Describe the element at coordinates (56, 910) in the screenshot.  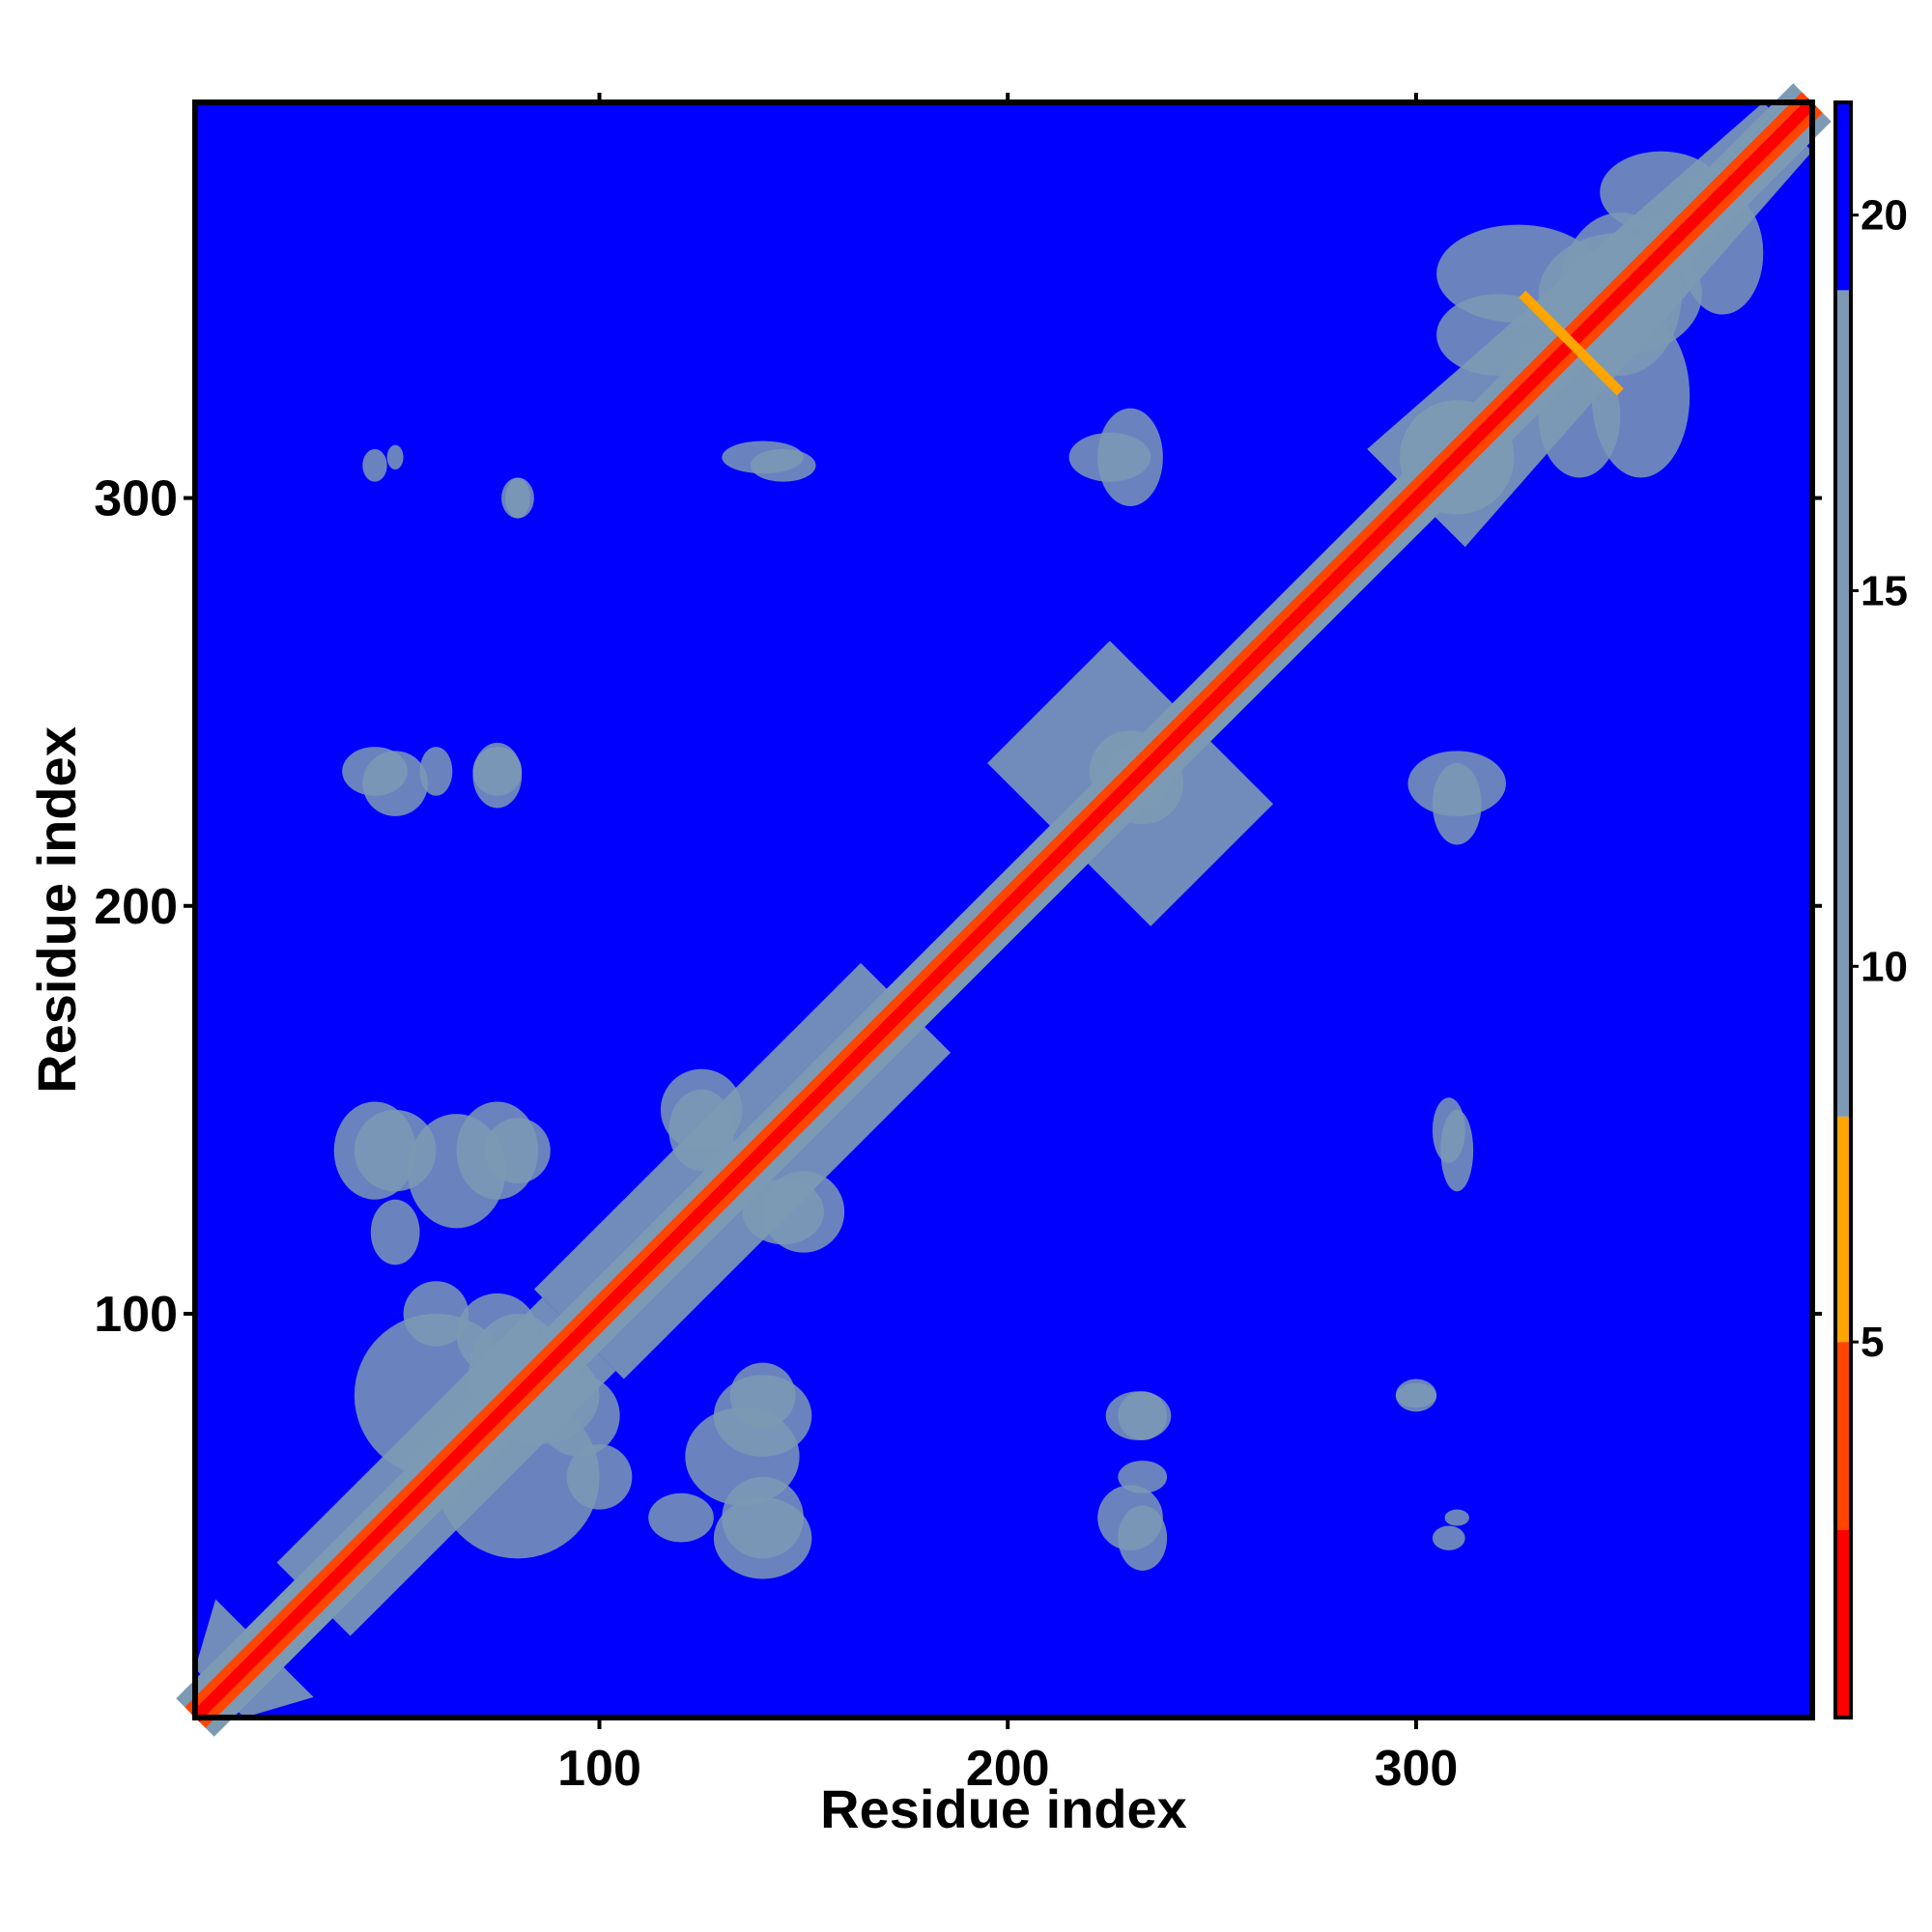
I see `y-axis-title: Residue index` at that location.